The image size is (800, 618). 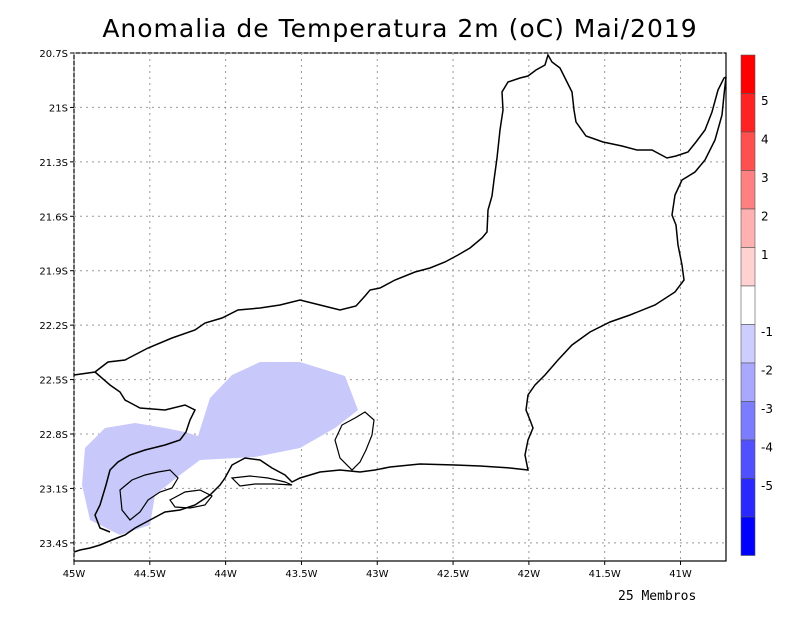 I want to click on lon-tick-label: 42.5W, so click(x=453, y=574).